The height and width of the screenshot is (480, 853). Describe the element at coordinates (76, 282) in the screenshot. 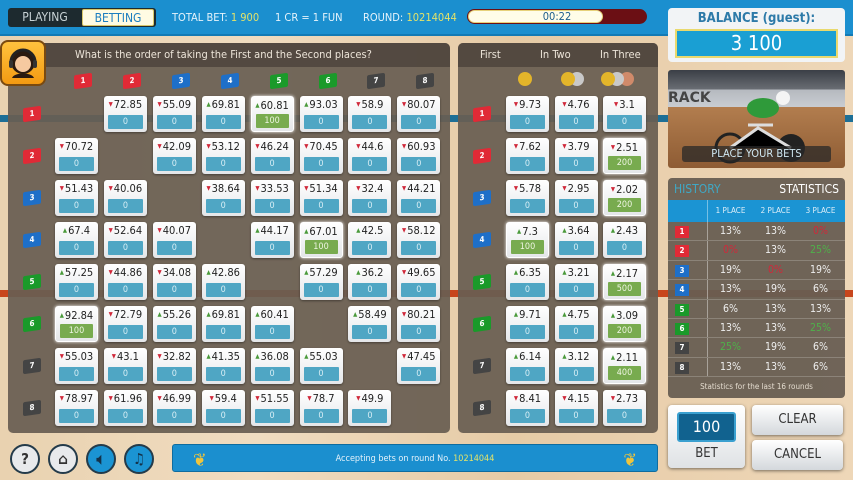

I see `order-cell-5-1: ▲57.25 0` at that location.